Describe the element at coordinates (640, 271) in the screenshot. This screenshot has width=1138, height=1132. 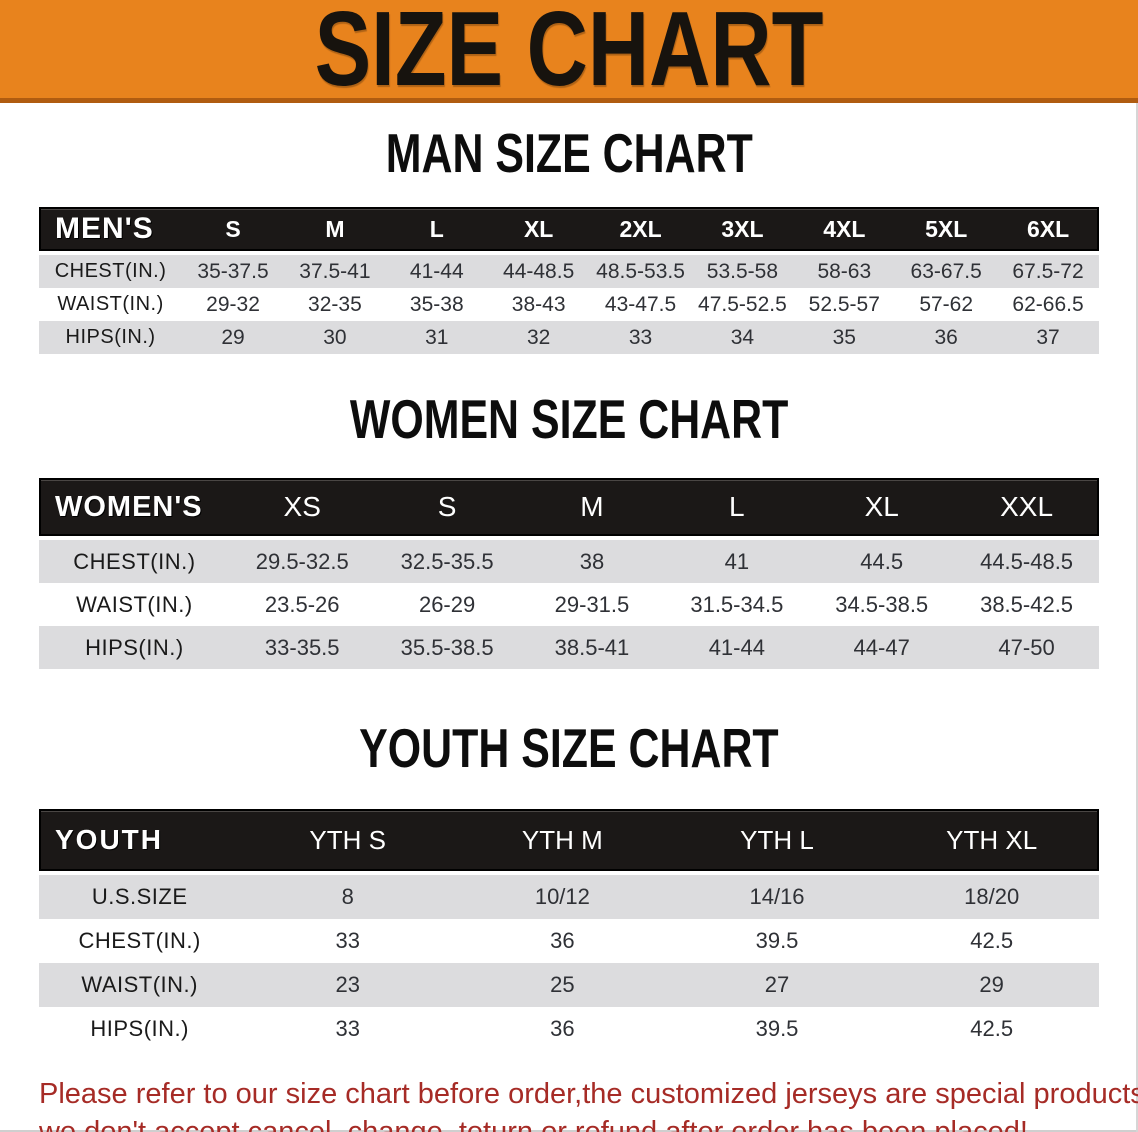
I see `measurement-value: 48.5-53.5` at that location.